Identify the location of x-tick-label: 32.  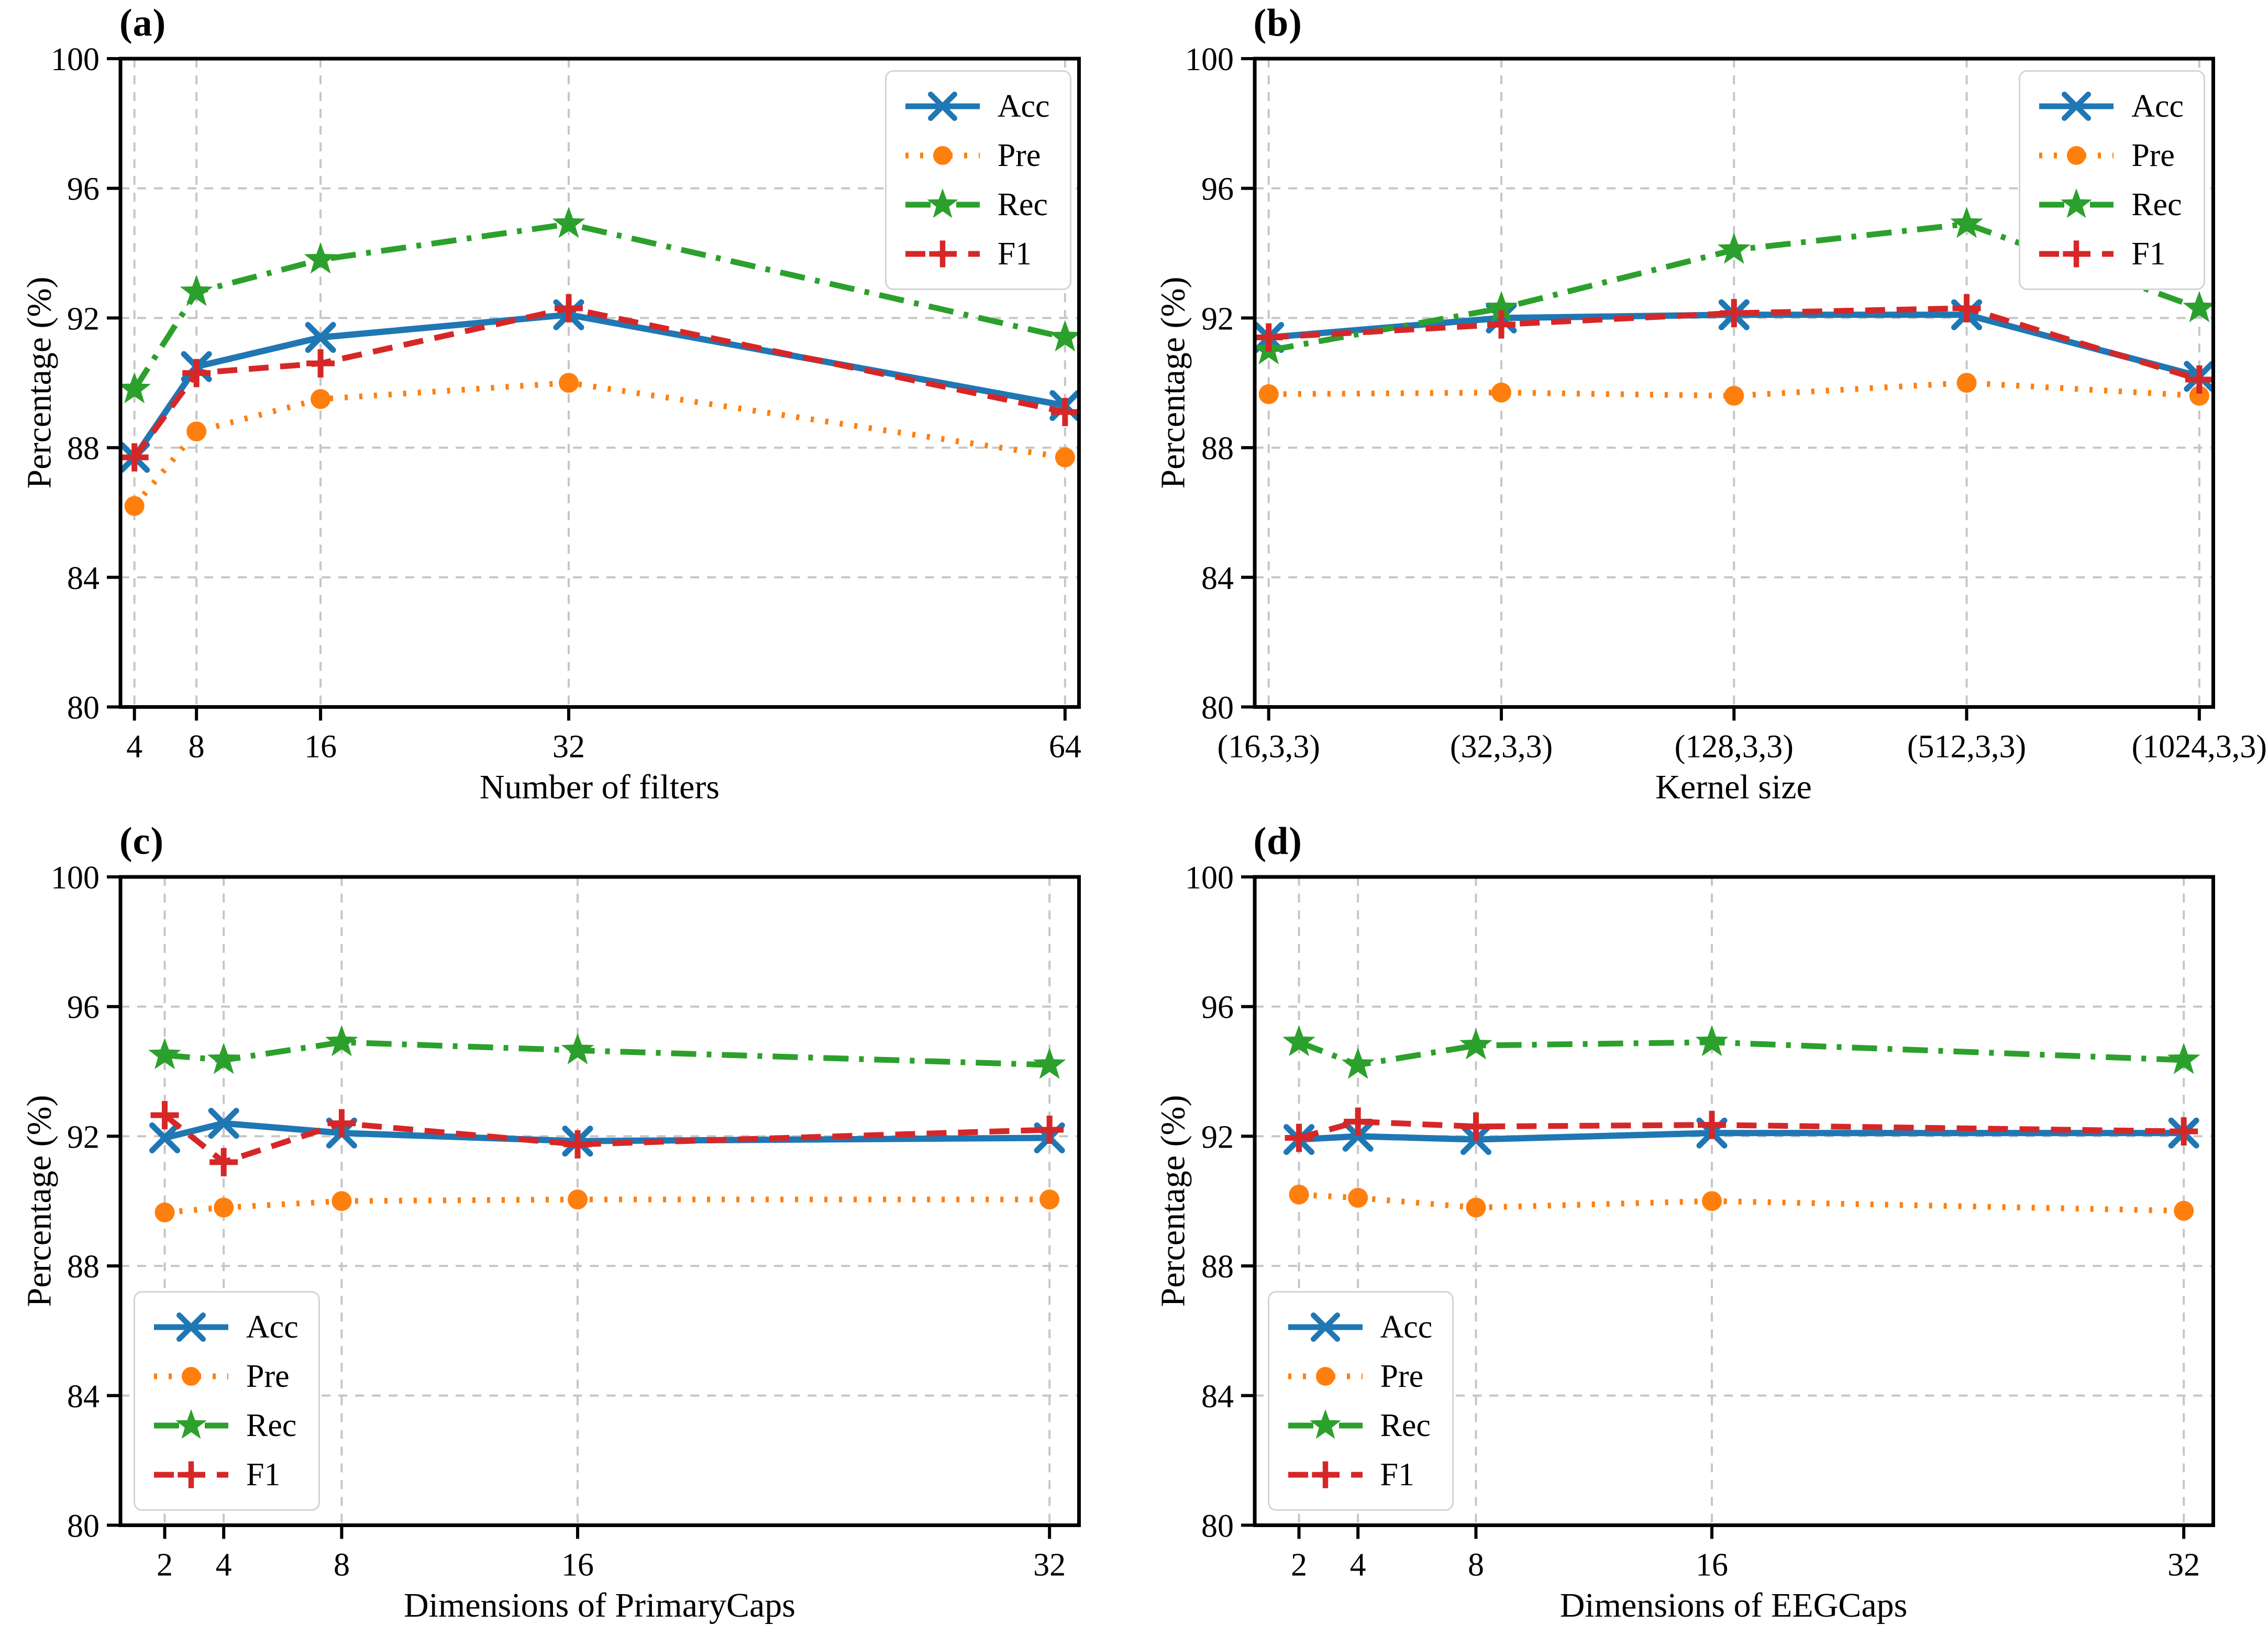
(2183, 1565).